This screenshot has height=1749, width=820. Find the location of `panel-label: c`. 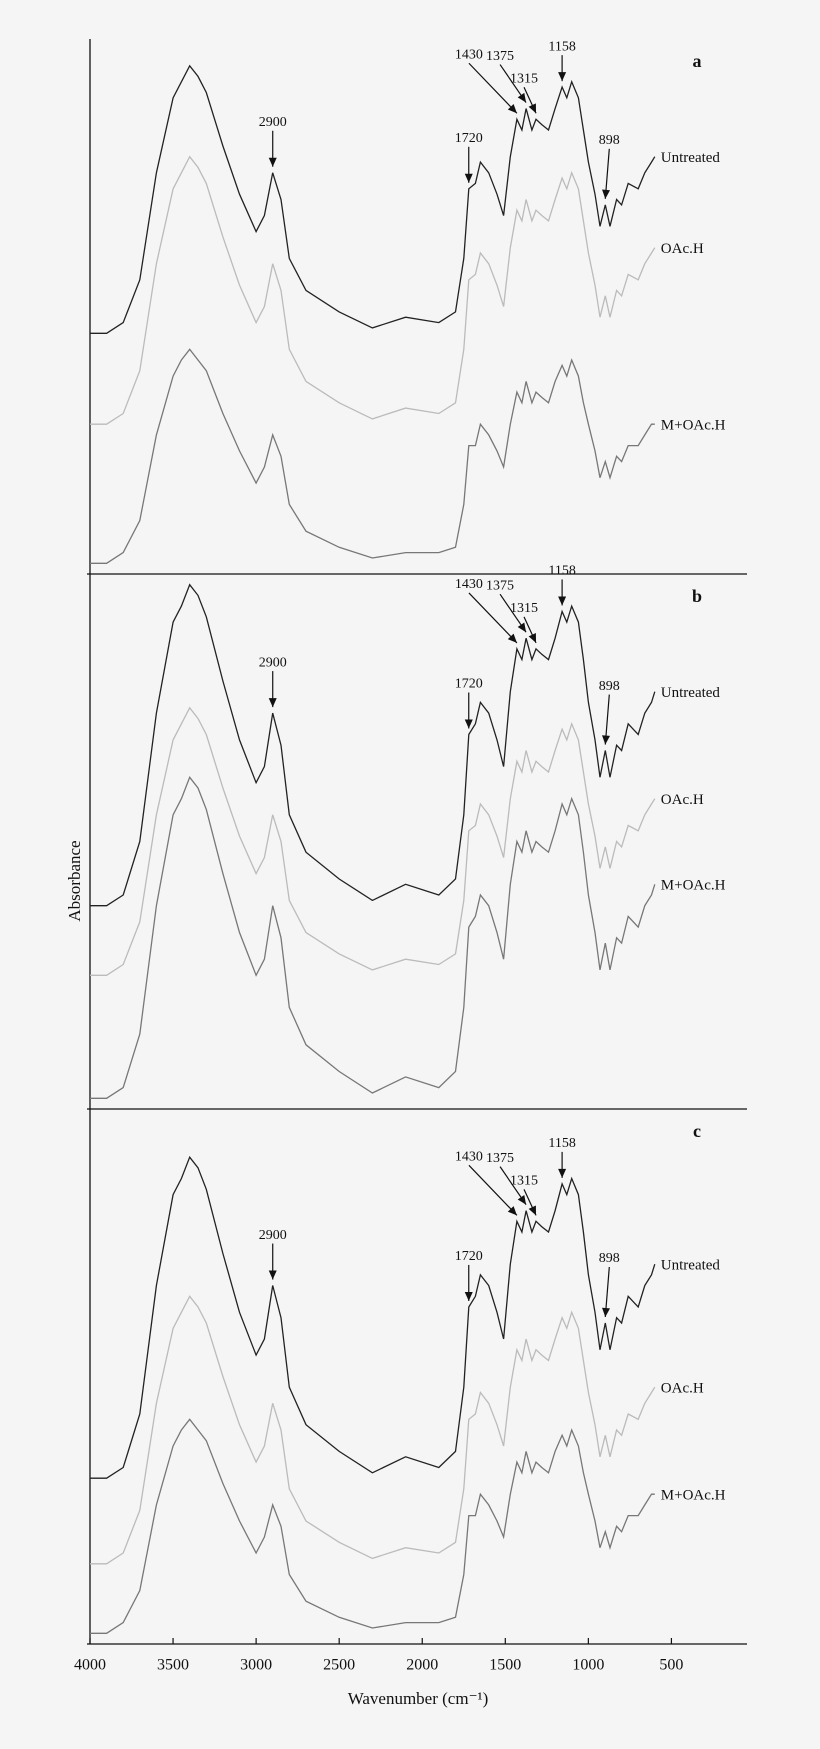

panel-label: c is located at coordinates (697, 1131).